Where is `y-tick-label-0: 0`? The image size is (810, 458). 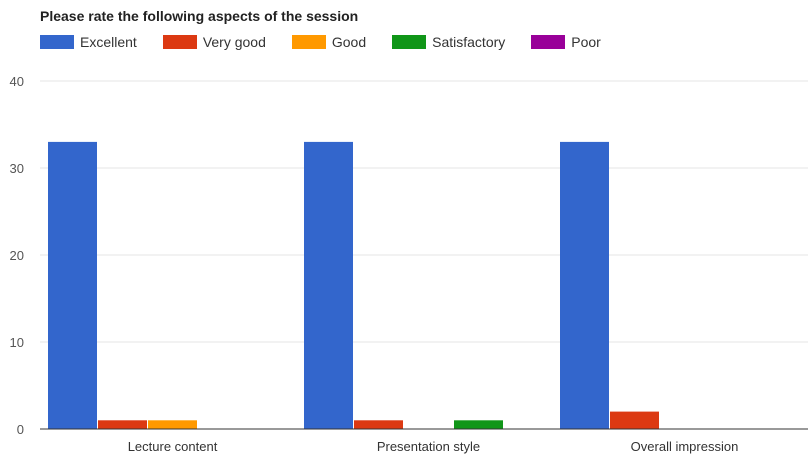 y-tick-label-0: 0 is located at coordinates (20, 429).